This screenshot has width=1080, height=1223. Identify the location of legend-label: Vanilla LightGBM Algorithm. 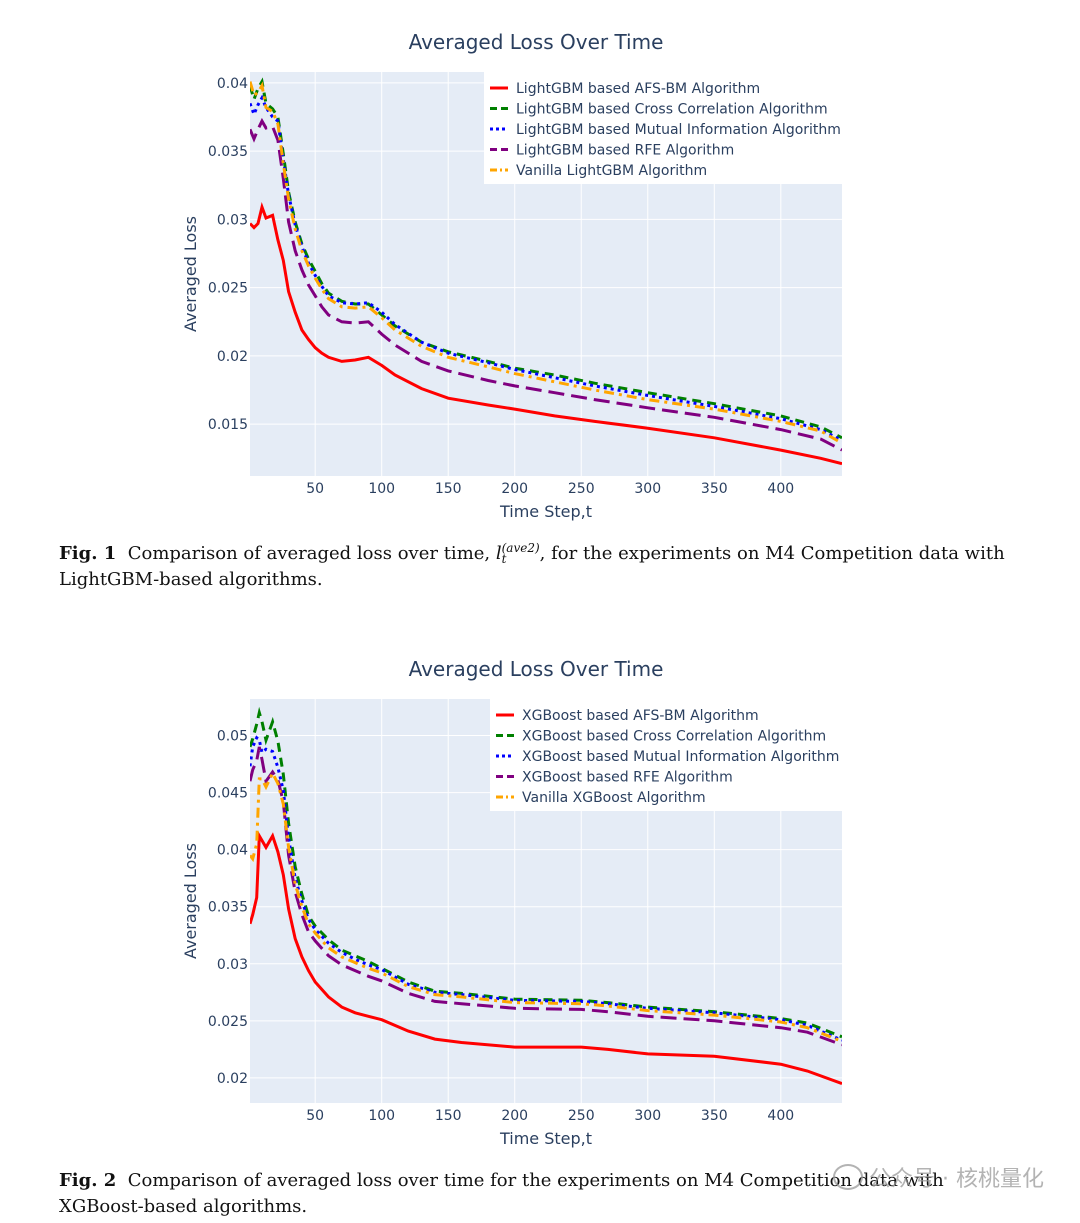
(611, 171).